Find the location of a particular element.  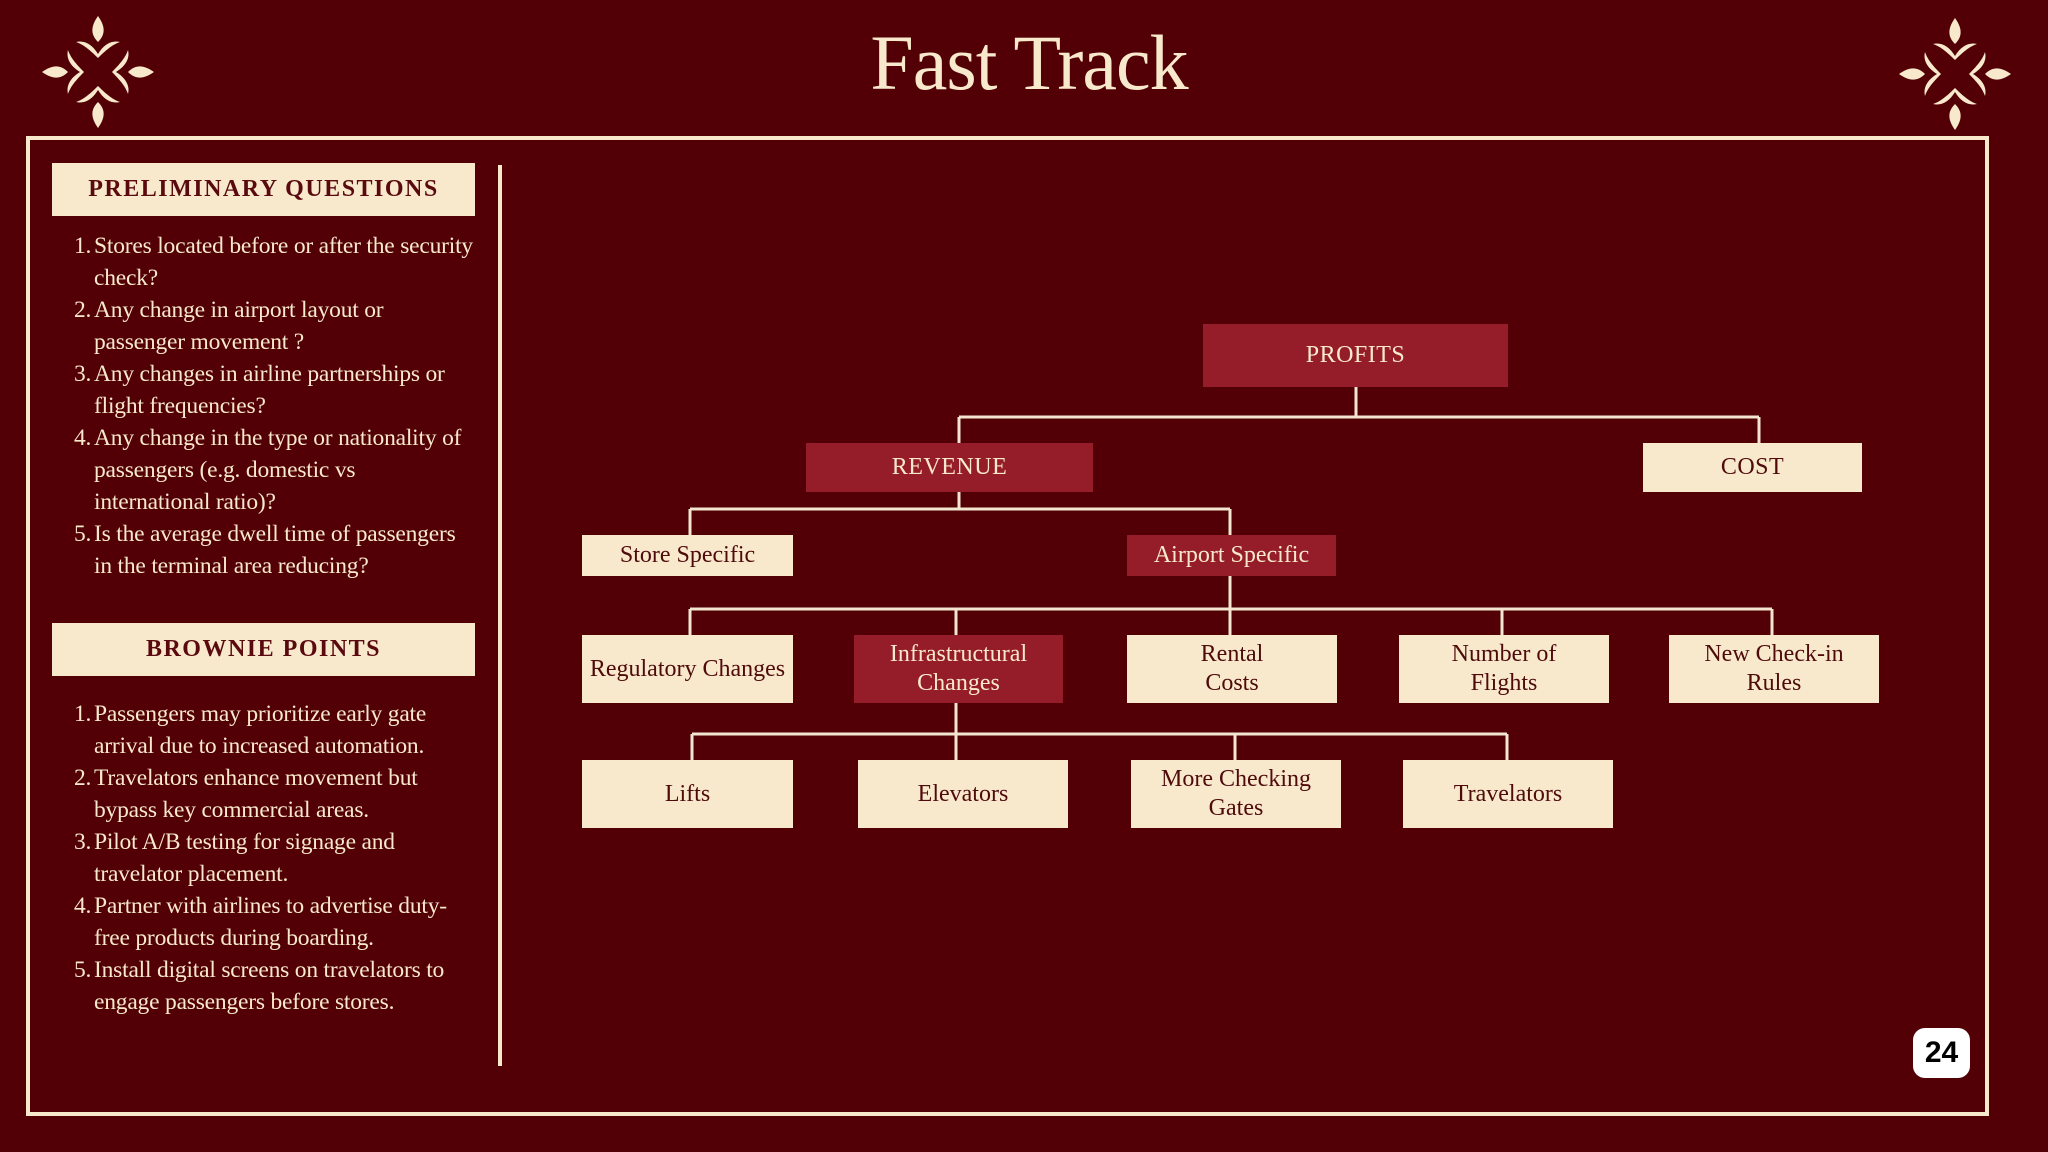

node-profits: PROFITS is located at coordinates (1355, 355).